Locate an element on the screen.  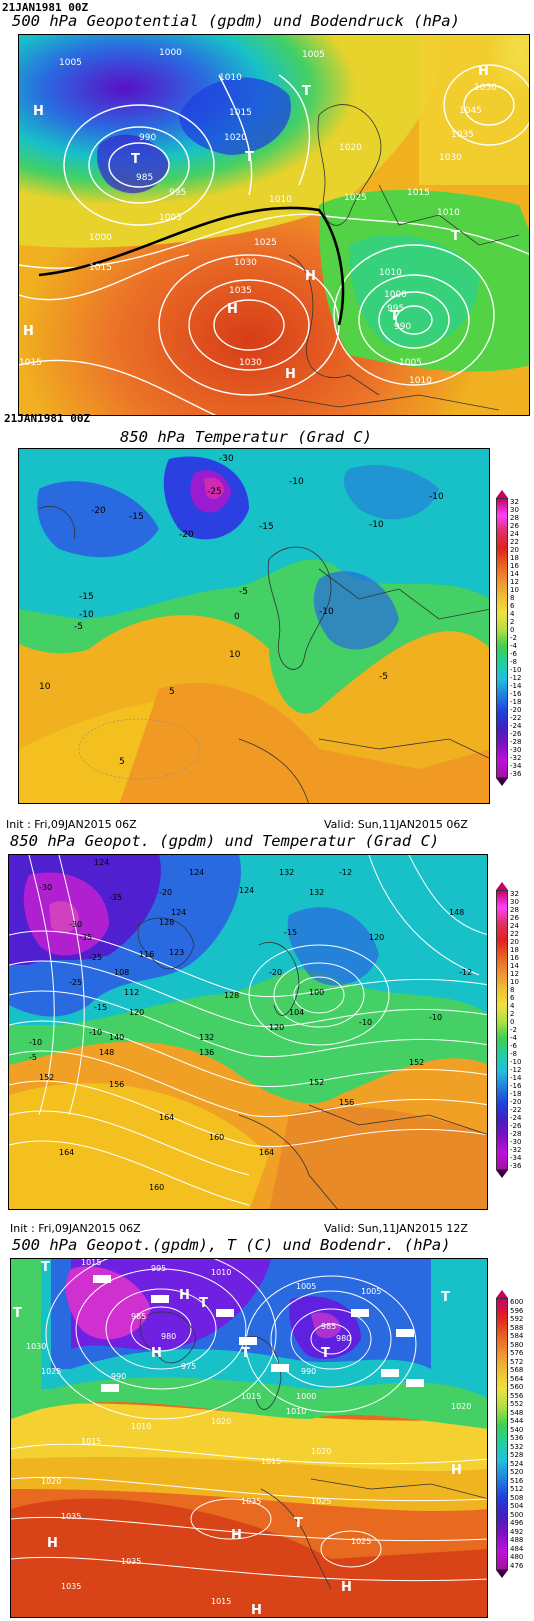
colorbar-label: -12 is located at coordinates (516, 678).